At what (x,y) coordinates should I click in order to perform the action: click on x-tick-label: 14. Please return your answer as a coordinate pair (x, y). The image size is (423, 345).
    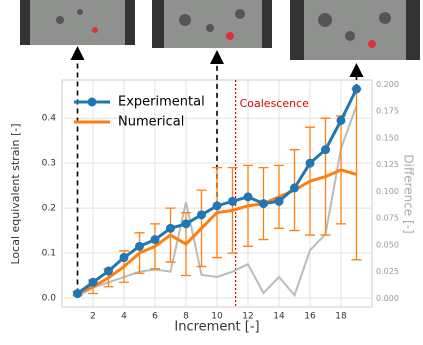
    Looking at the image, I should click on (279, 317).